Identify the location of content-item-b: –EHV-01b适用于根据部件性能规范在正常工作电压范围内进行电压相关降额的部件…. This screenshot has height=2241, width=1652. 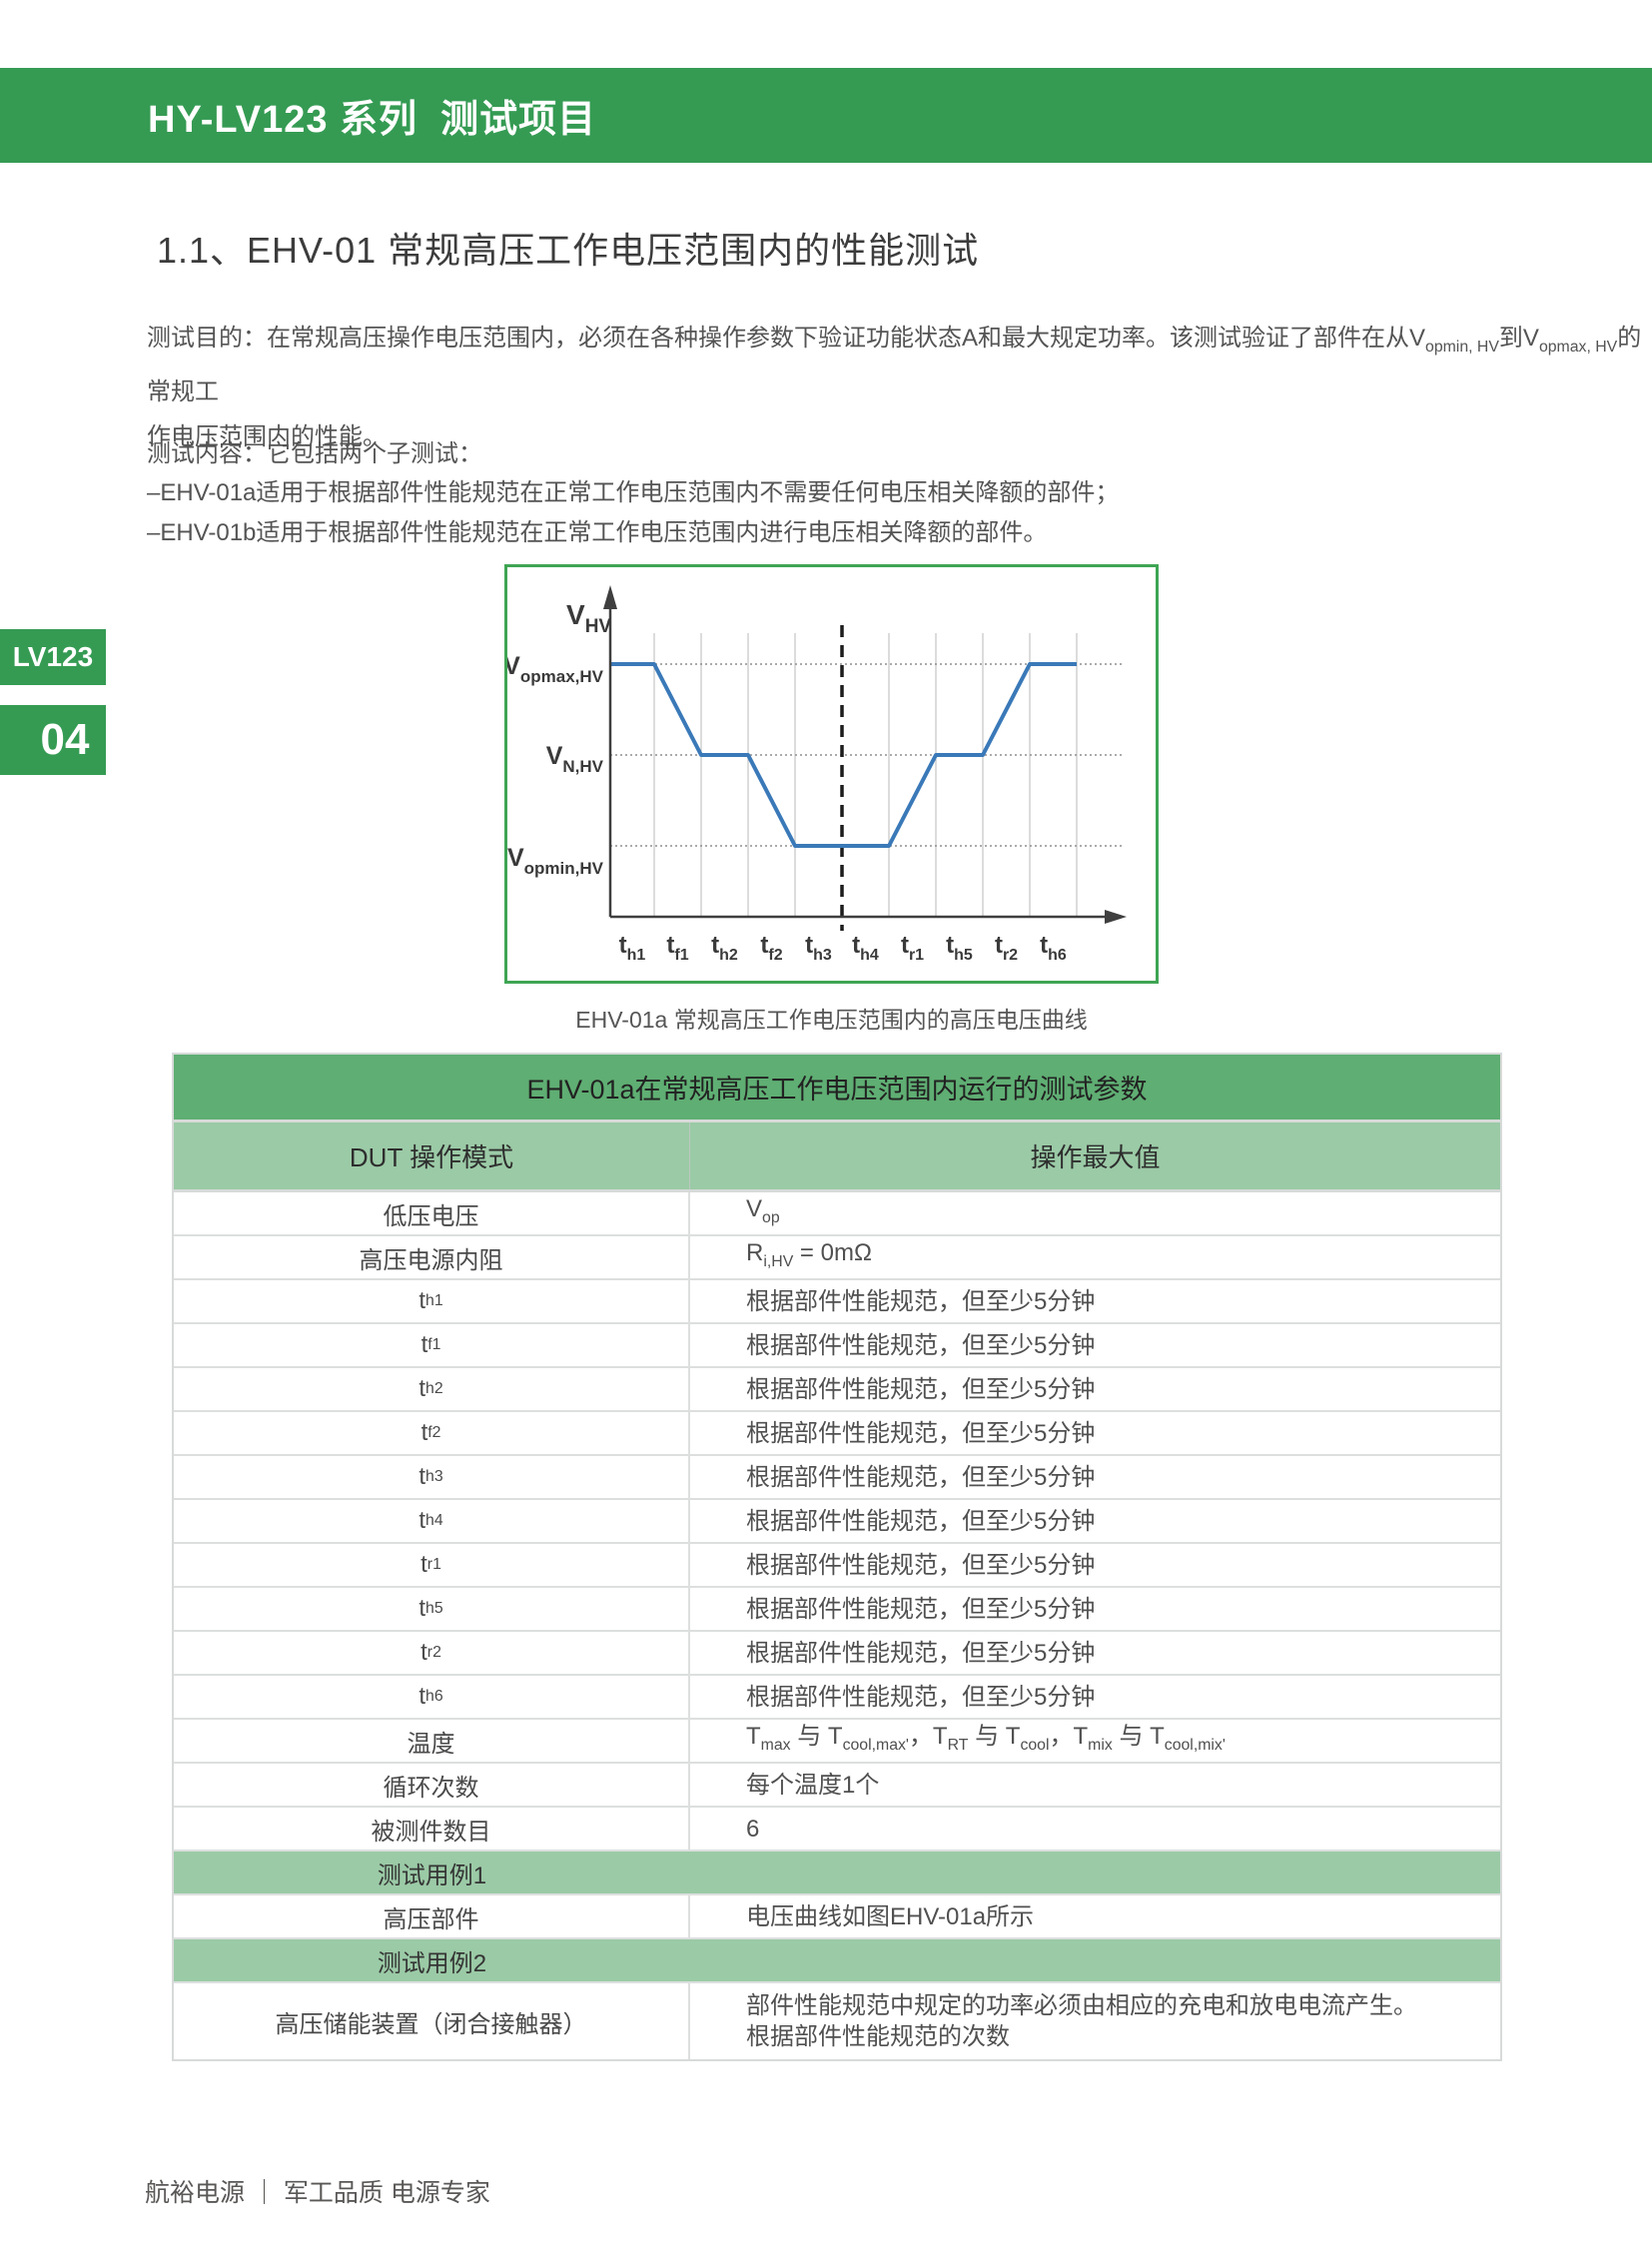
(597, 532).